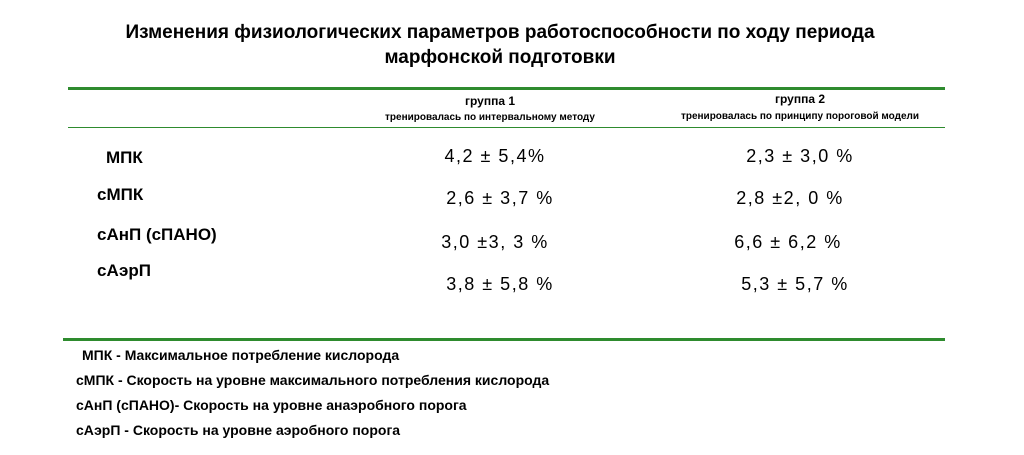 Image resolution: width=1024 pixels, height=455 pixels. Describe the element at coordinates (120, 194) in the screenshot. I see `row-label: сМПК` at that location.